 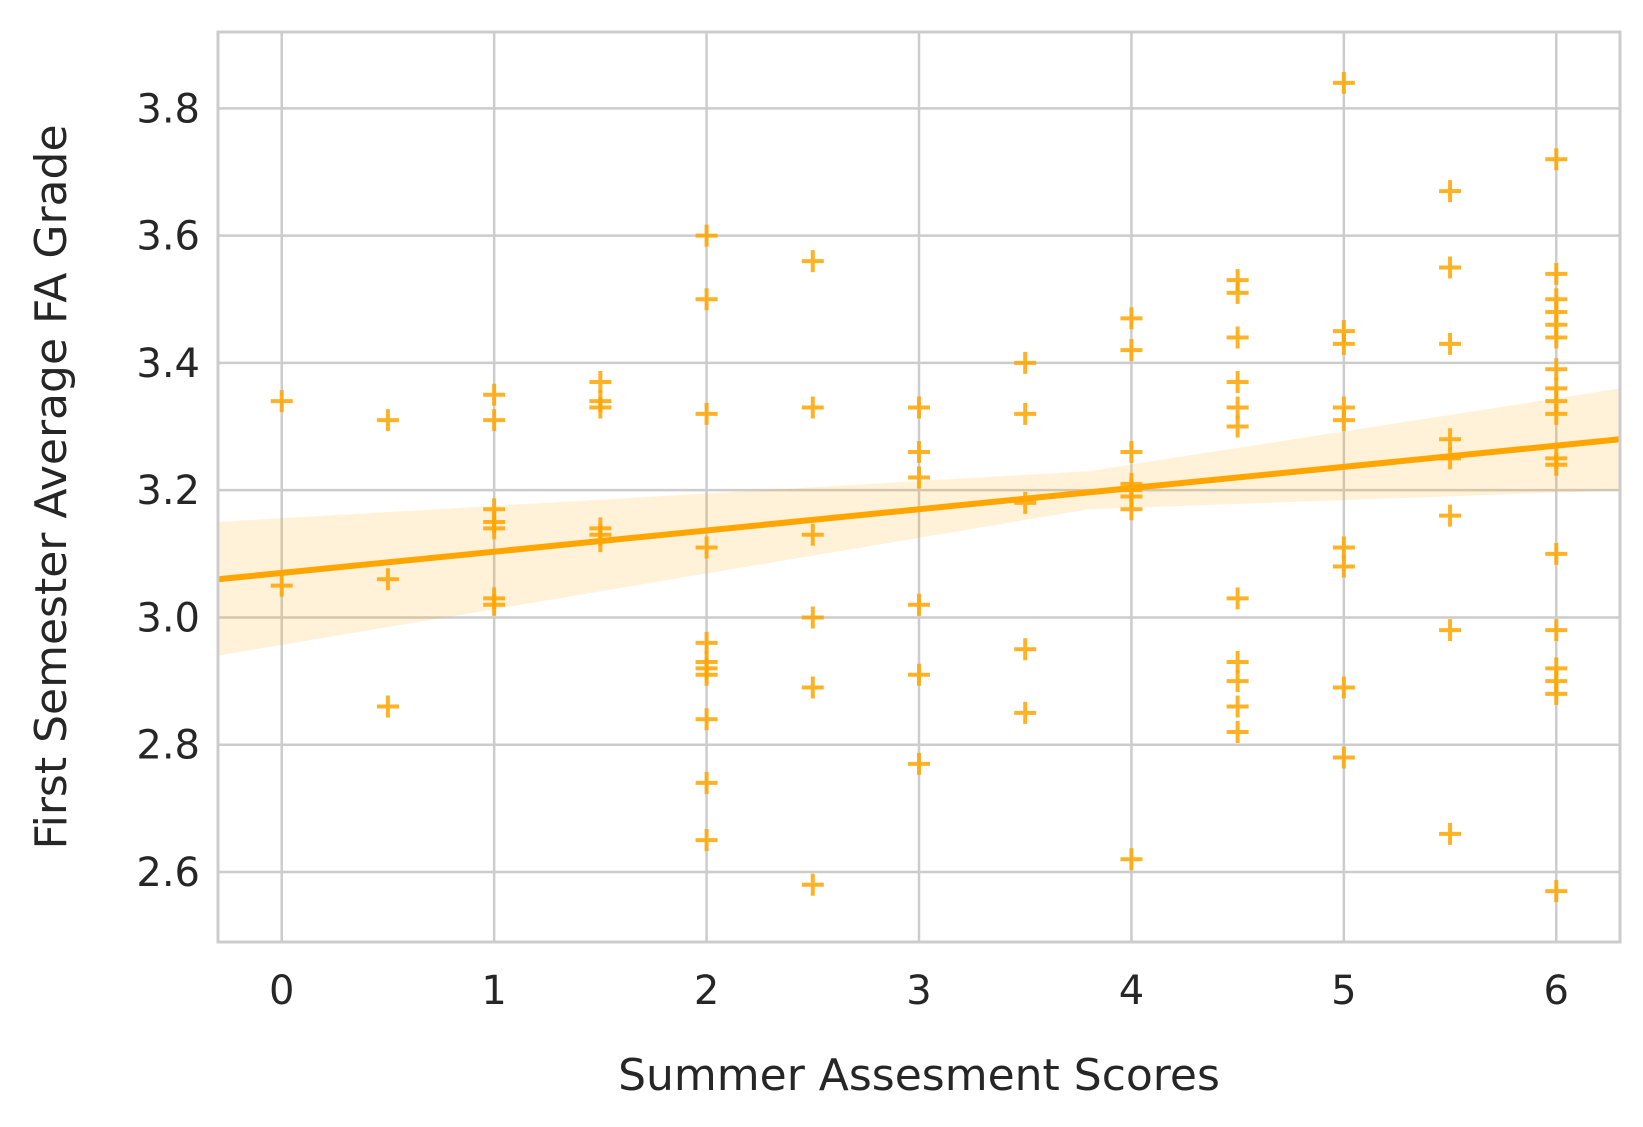 I want to click on regression-line-group, so click(x=919, y=509).